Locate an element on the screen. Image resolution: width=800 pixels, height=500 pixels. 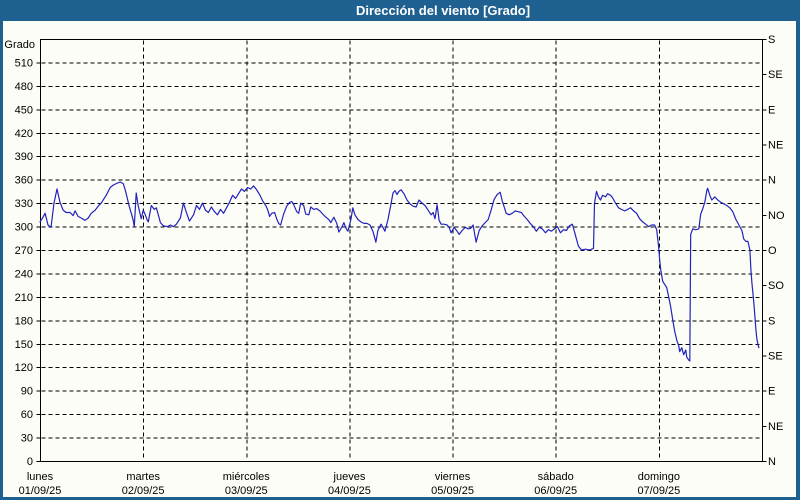
x-axis-day-name: martes is located at coordinates (143, 477).